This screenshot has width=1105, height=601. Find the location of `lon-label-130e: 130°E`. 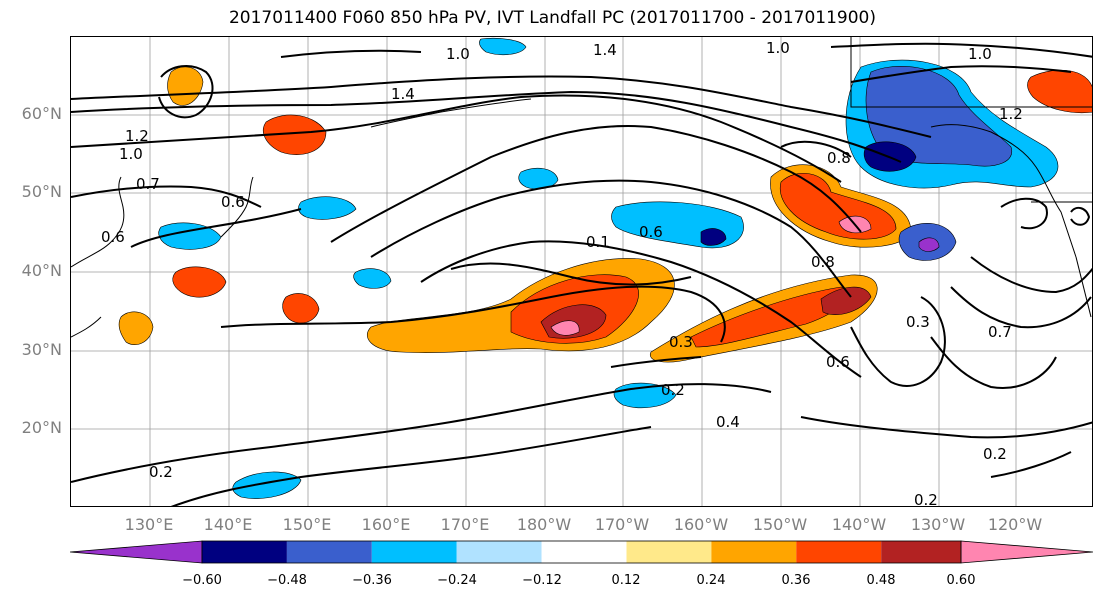

lon-label-130e: 130°E is located at coordinates (149, 524).